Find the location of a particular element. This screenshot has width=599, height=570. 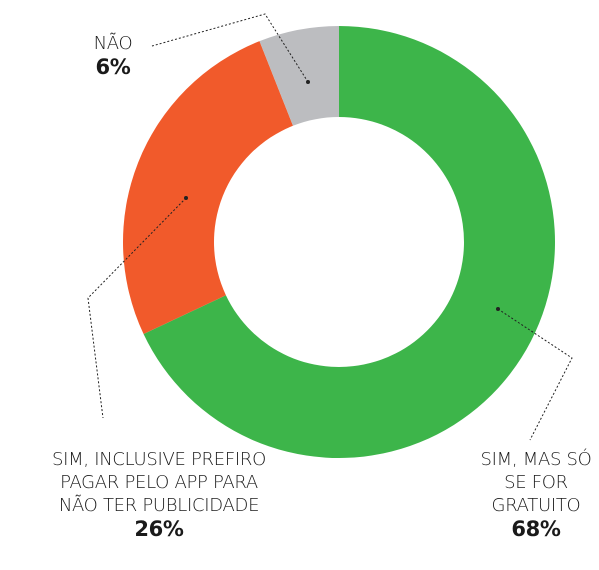

segment-label: SIM, MAS SÓ SE FOR GRATUITO 68% is located at coordinates (536, 494).